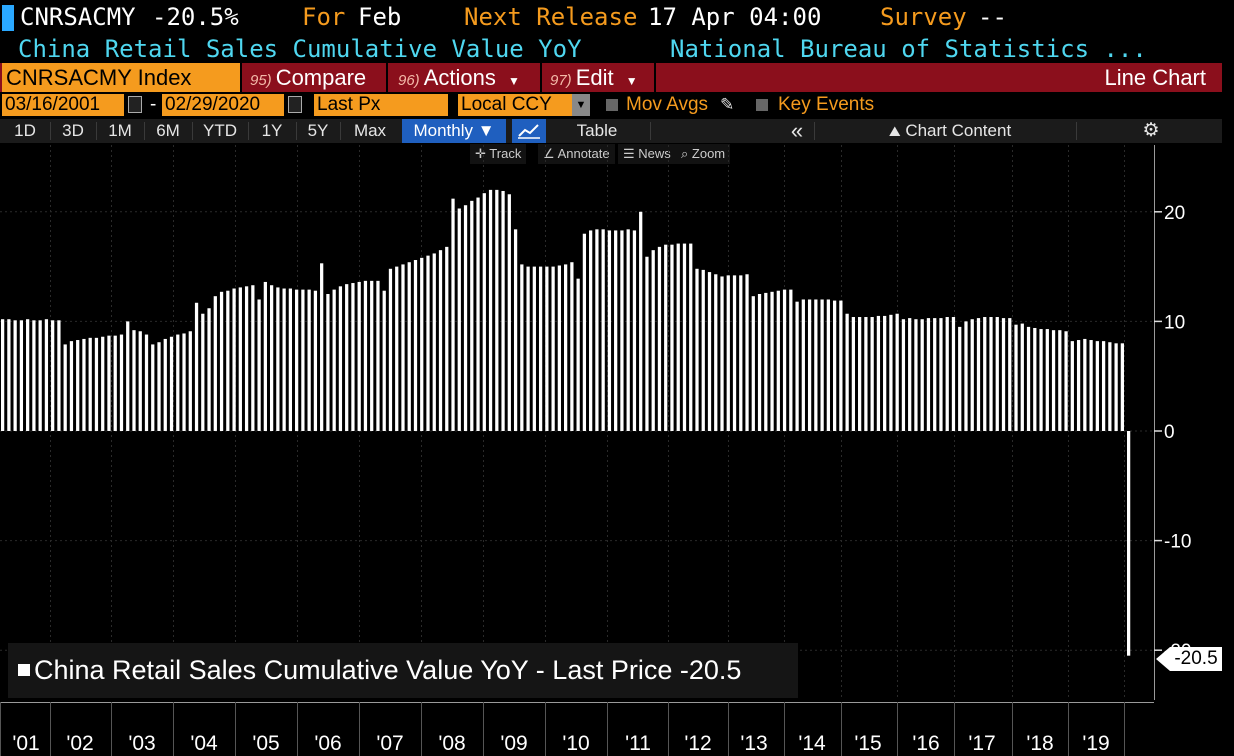 The height and width of the screenshot is (756, 1234). I want to click on period-6m: 6M, so click(168, 130).